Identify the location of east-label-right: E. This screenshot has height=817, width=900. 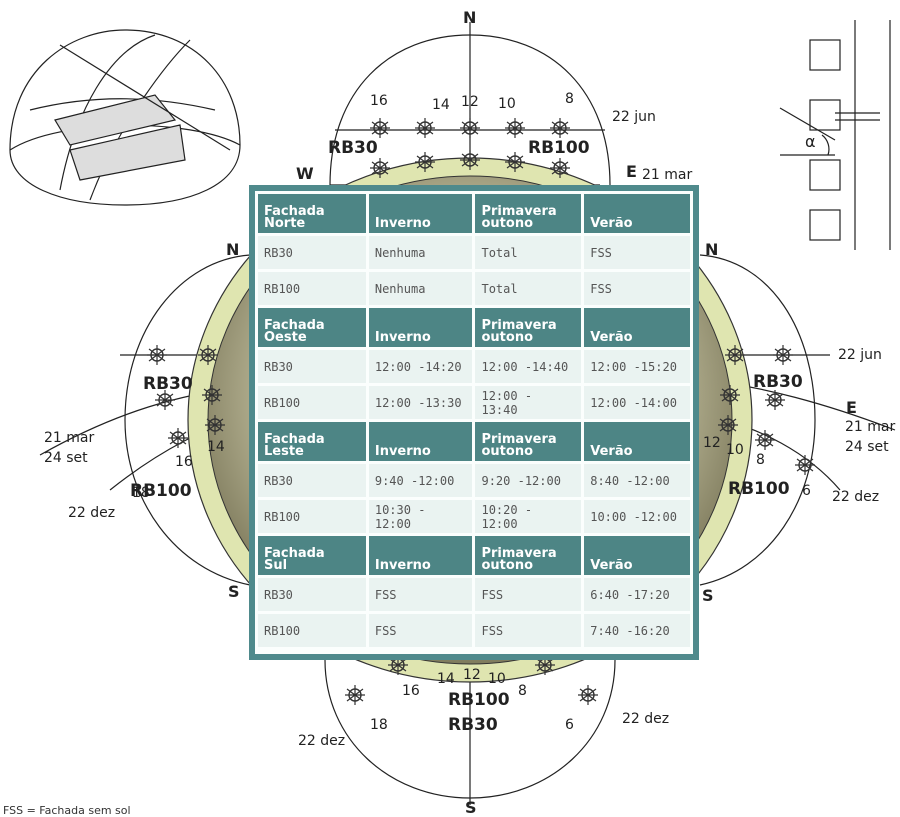
(851, 407).